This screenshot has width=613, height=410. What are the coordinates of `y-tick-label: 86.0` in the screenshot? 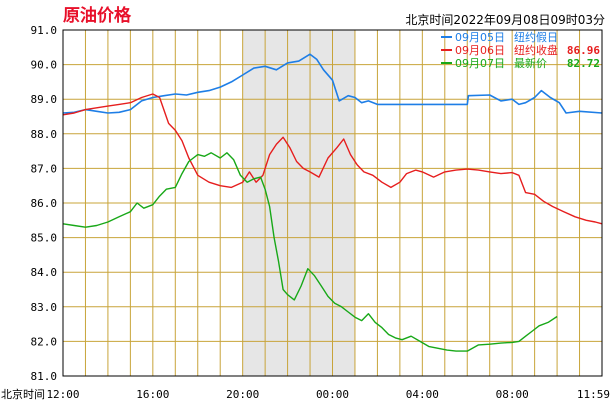 It's located at (44, 203).